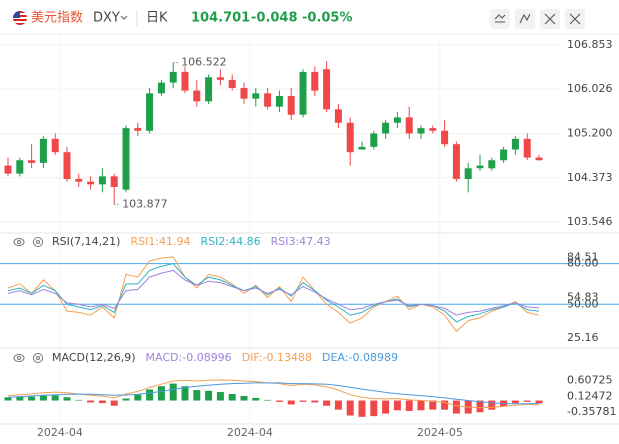  I want to click on price: 104.701, so click(220, 18).